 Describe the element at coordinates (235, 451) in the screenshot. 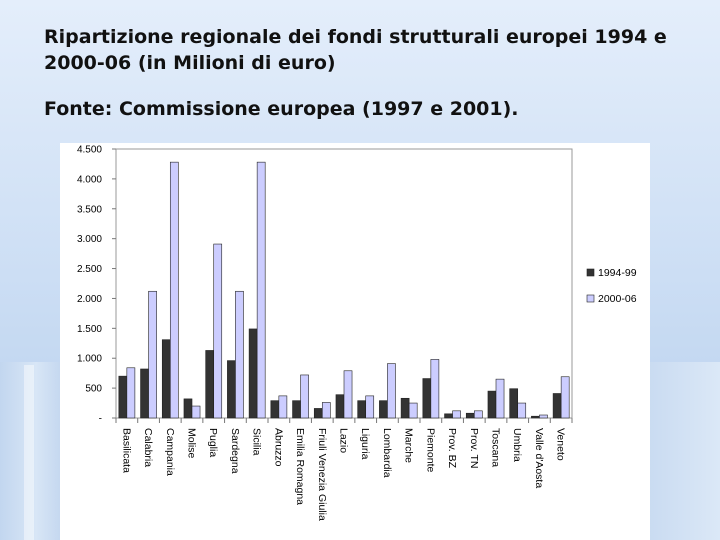

I see `category-label: Sardegna` at that location.